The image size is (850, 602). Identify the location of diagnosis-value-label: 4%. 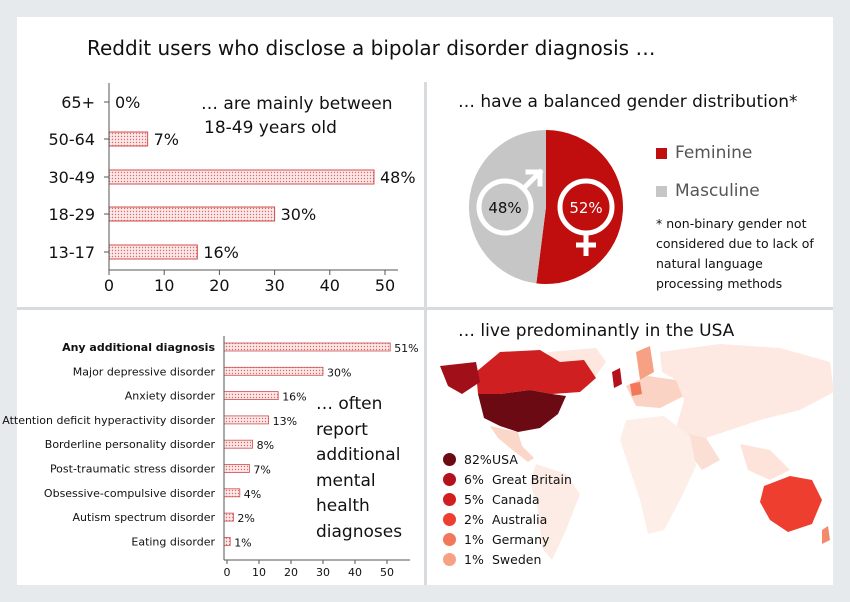
(252, 494).